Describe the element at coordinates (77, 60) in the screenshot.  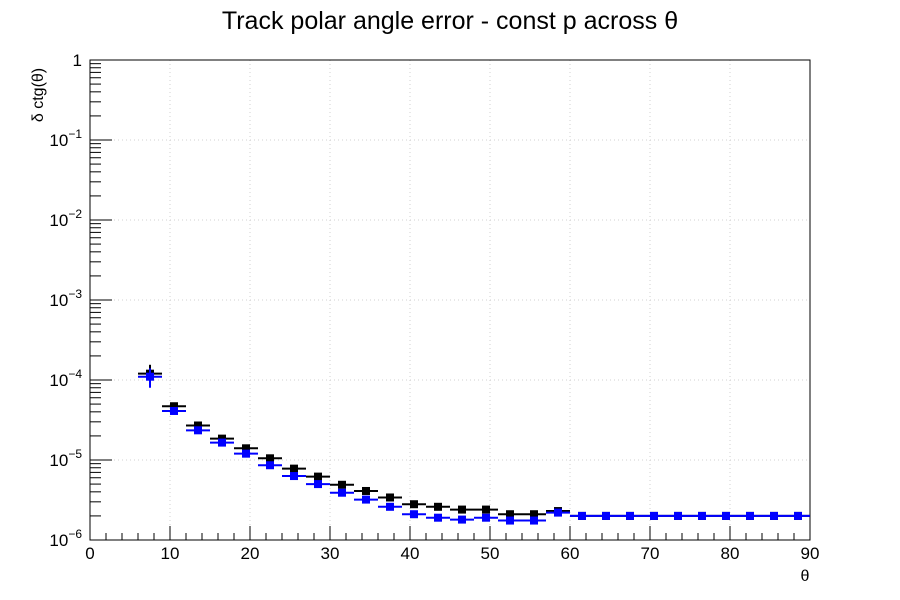
I see `y-tick-label: 1` at that location.